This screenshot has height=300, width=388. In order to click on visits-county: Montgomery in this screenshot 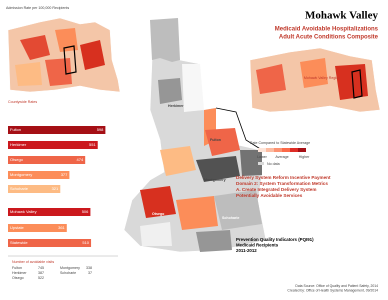, I will do `click(70, 268)`.